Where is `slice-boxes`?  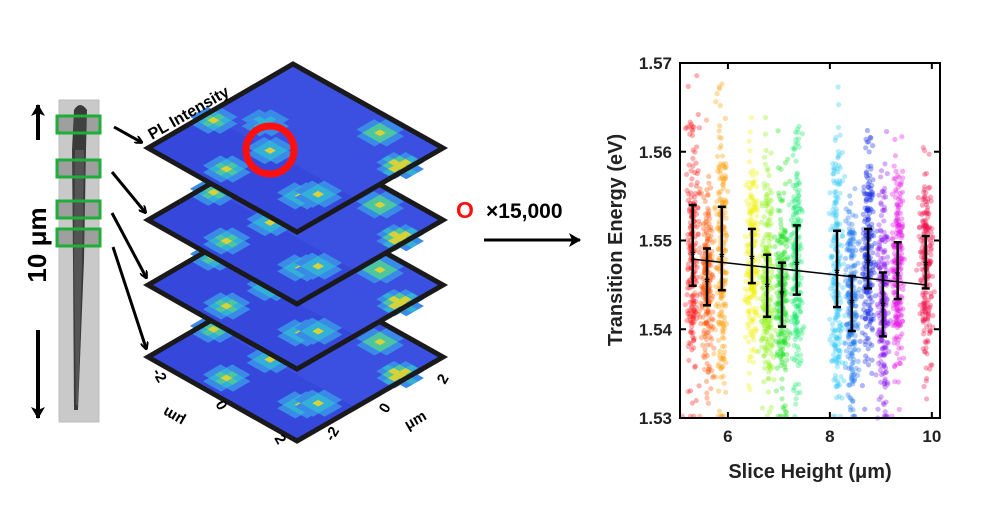 slice-boxes is located at coordinates (78, 181).